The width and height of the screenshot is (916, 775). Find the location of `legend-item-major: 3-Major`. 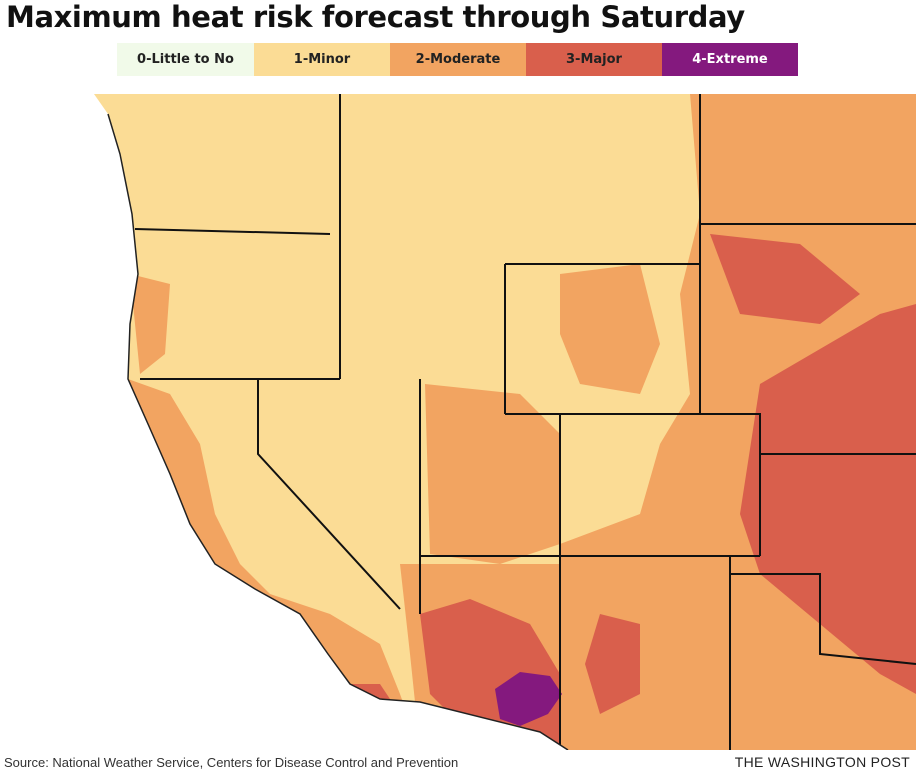

legend-item-major: 3-Major is located at coordinates (594, 59).